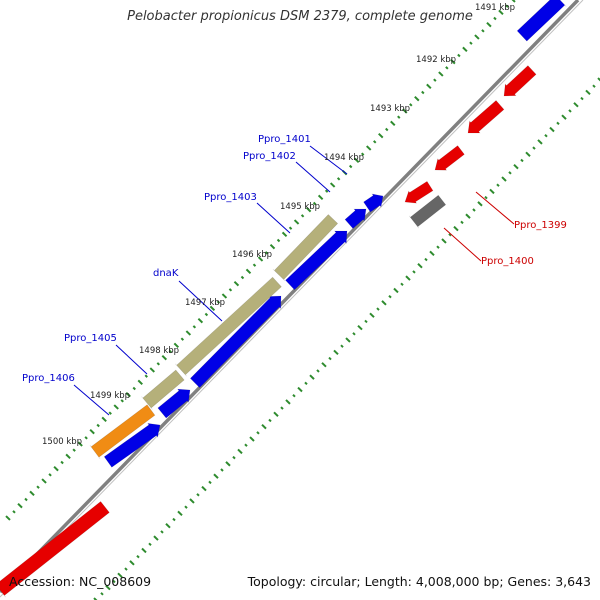 The width and height of the screenshot is (600, 600). Describe the element at coordinates (131, 359) in the screenshot. I see `leader-ppro1405` at that location.